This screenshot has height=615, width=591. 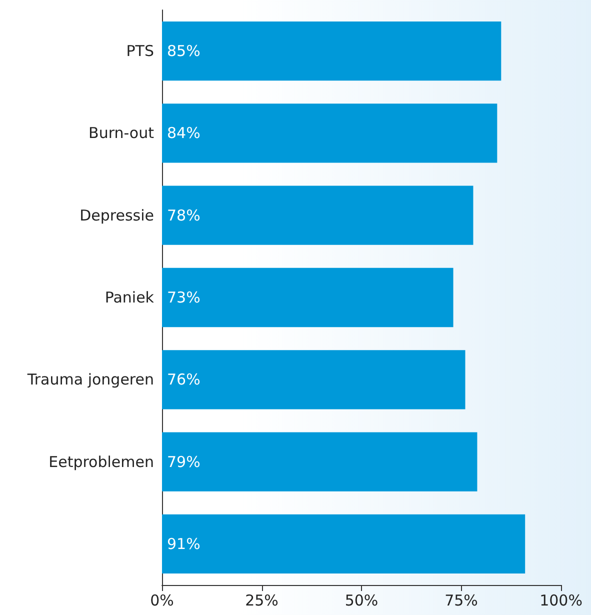 I want to click on y-tick-label: PTS, so click(x=140, y=51).